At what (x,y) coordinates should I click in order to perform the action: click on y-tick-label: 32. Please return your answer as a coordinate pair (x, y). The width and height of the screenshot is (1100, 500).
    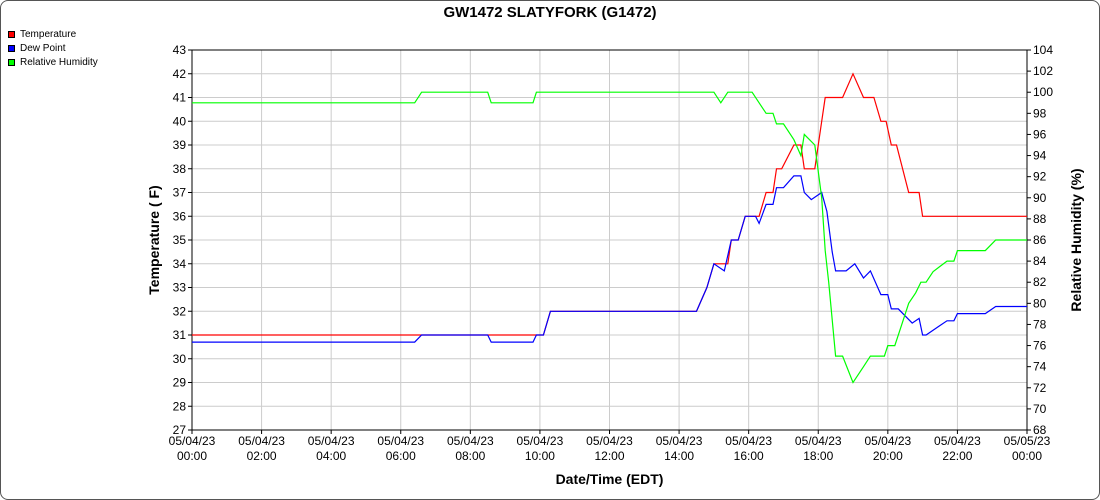
    Looking at the image, I should click on (180, 311).